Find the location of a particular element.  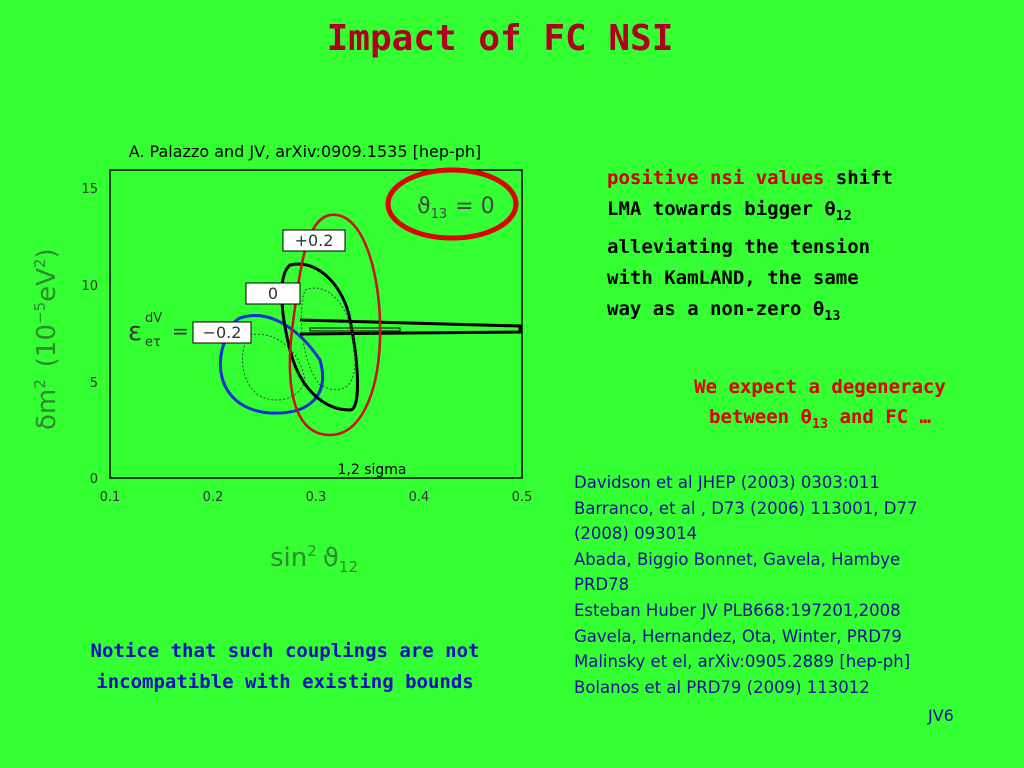

contours is located at coordinates (370, 302).